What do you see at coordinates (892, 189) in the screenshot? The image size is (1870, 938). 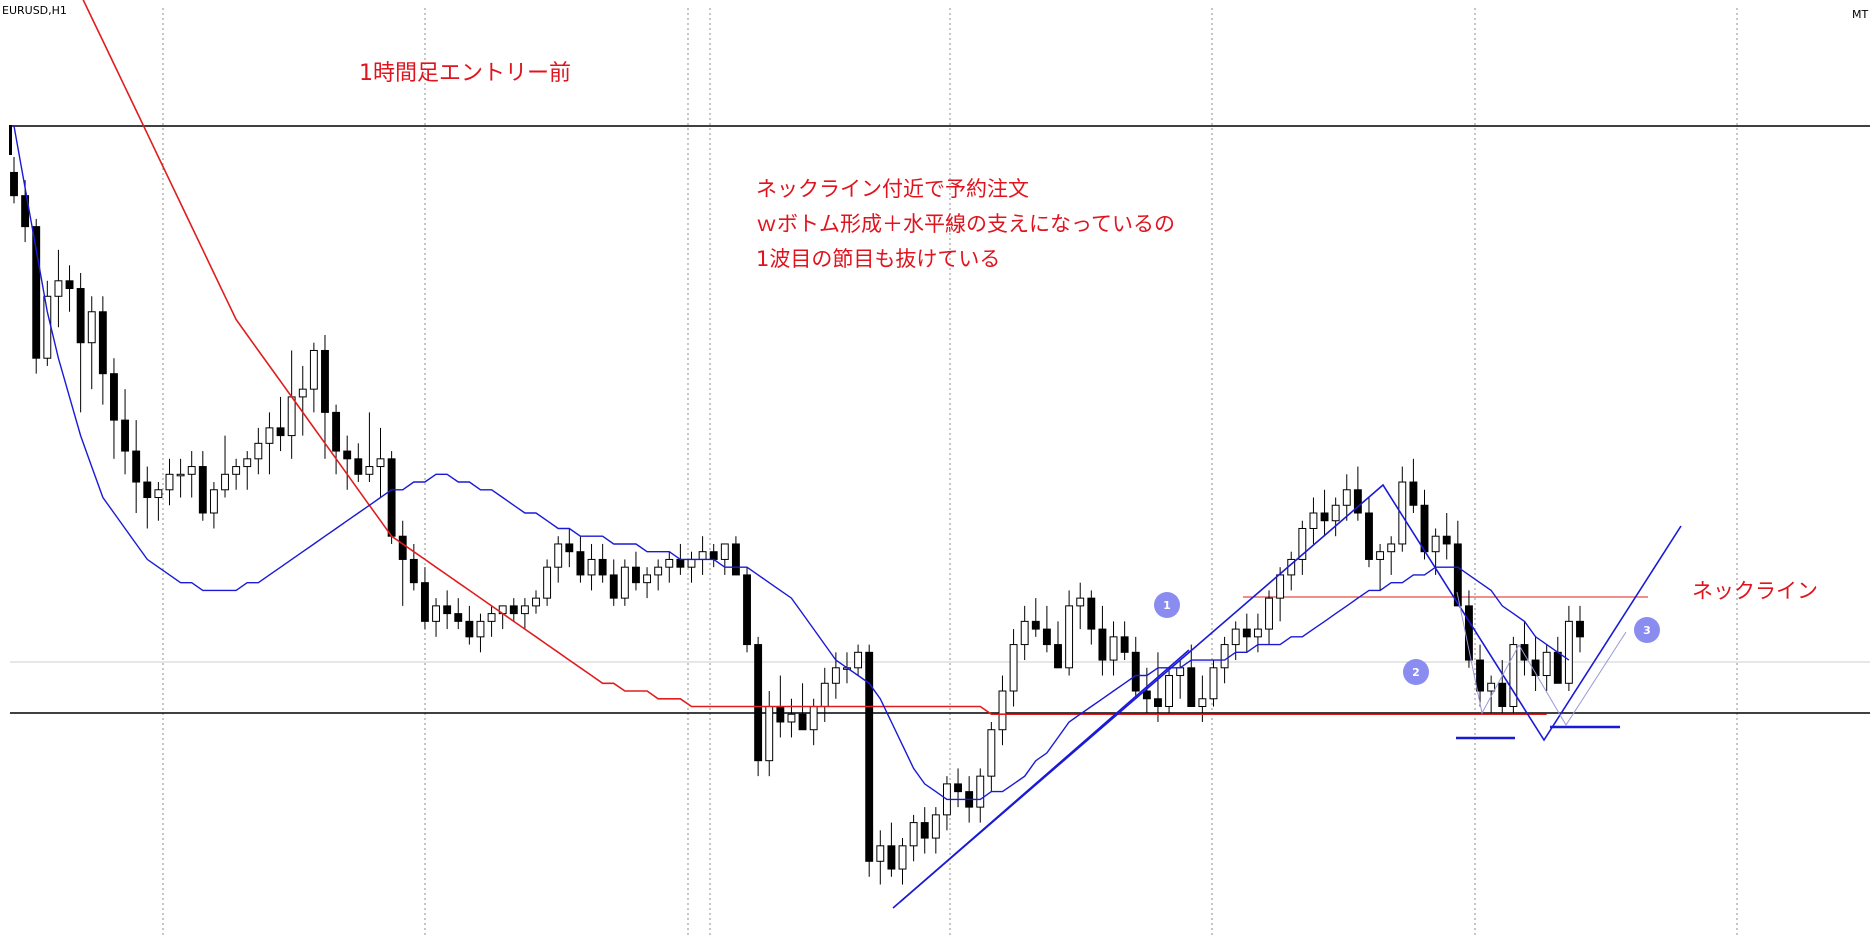 I see `annotation-note-1: ネックライン付近で予約注文` at bounding box center [892, 189].